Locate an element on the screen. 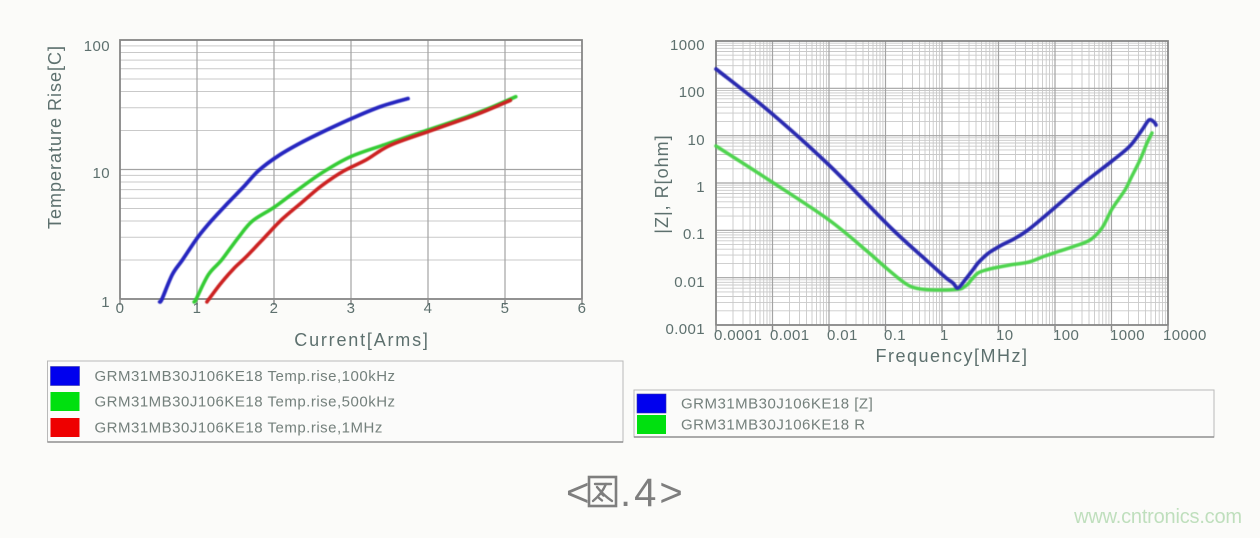  svg-text: Temperature Rise[C] is located at coordinates (55, 137).